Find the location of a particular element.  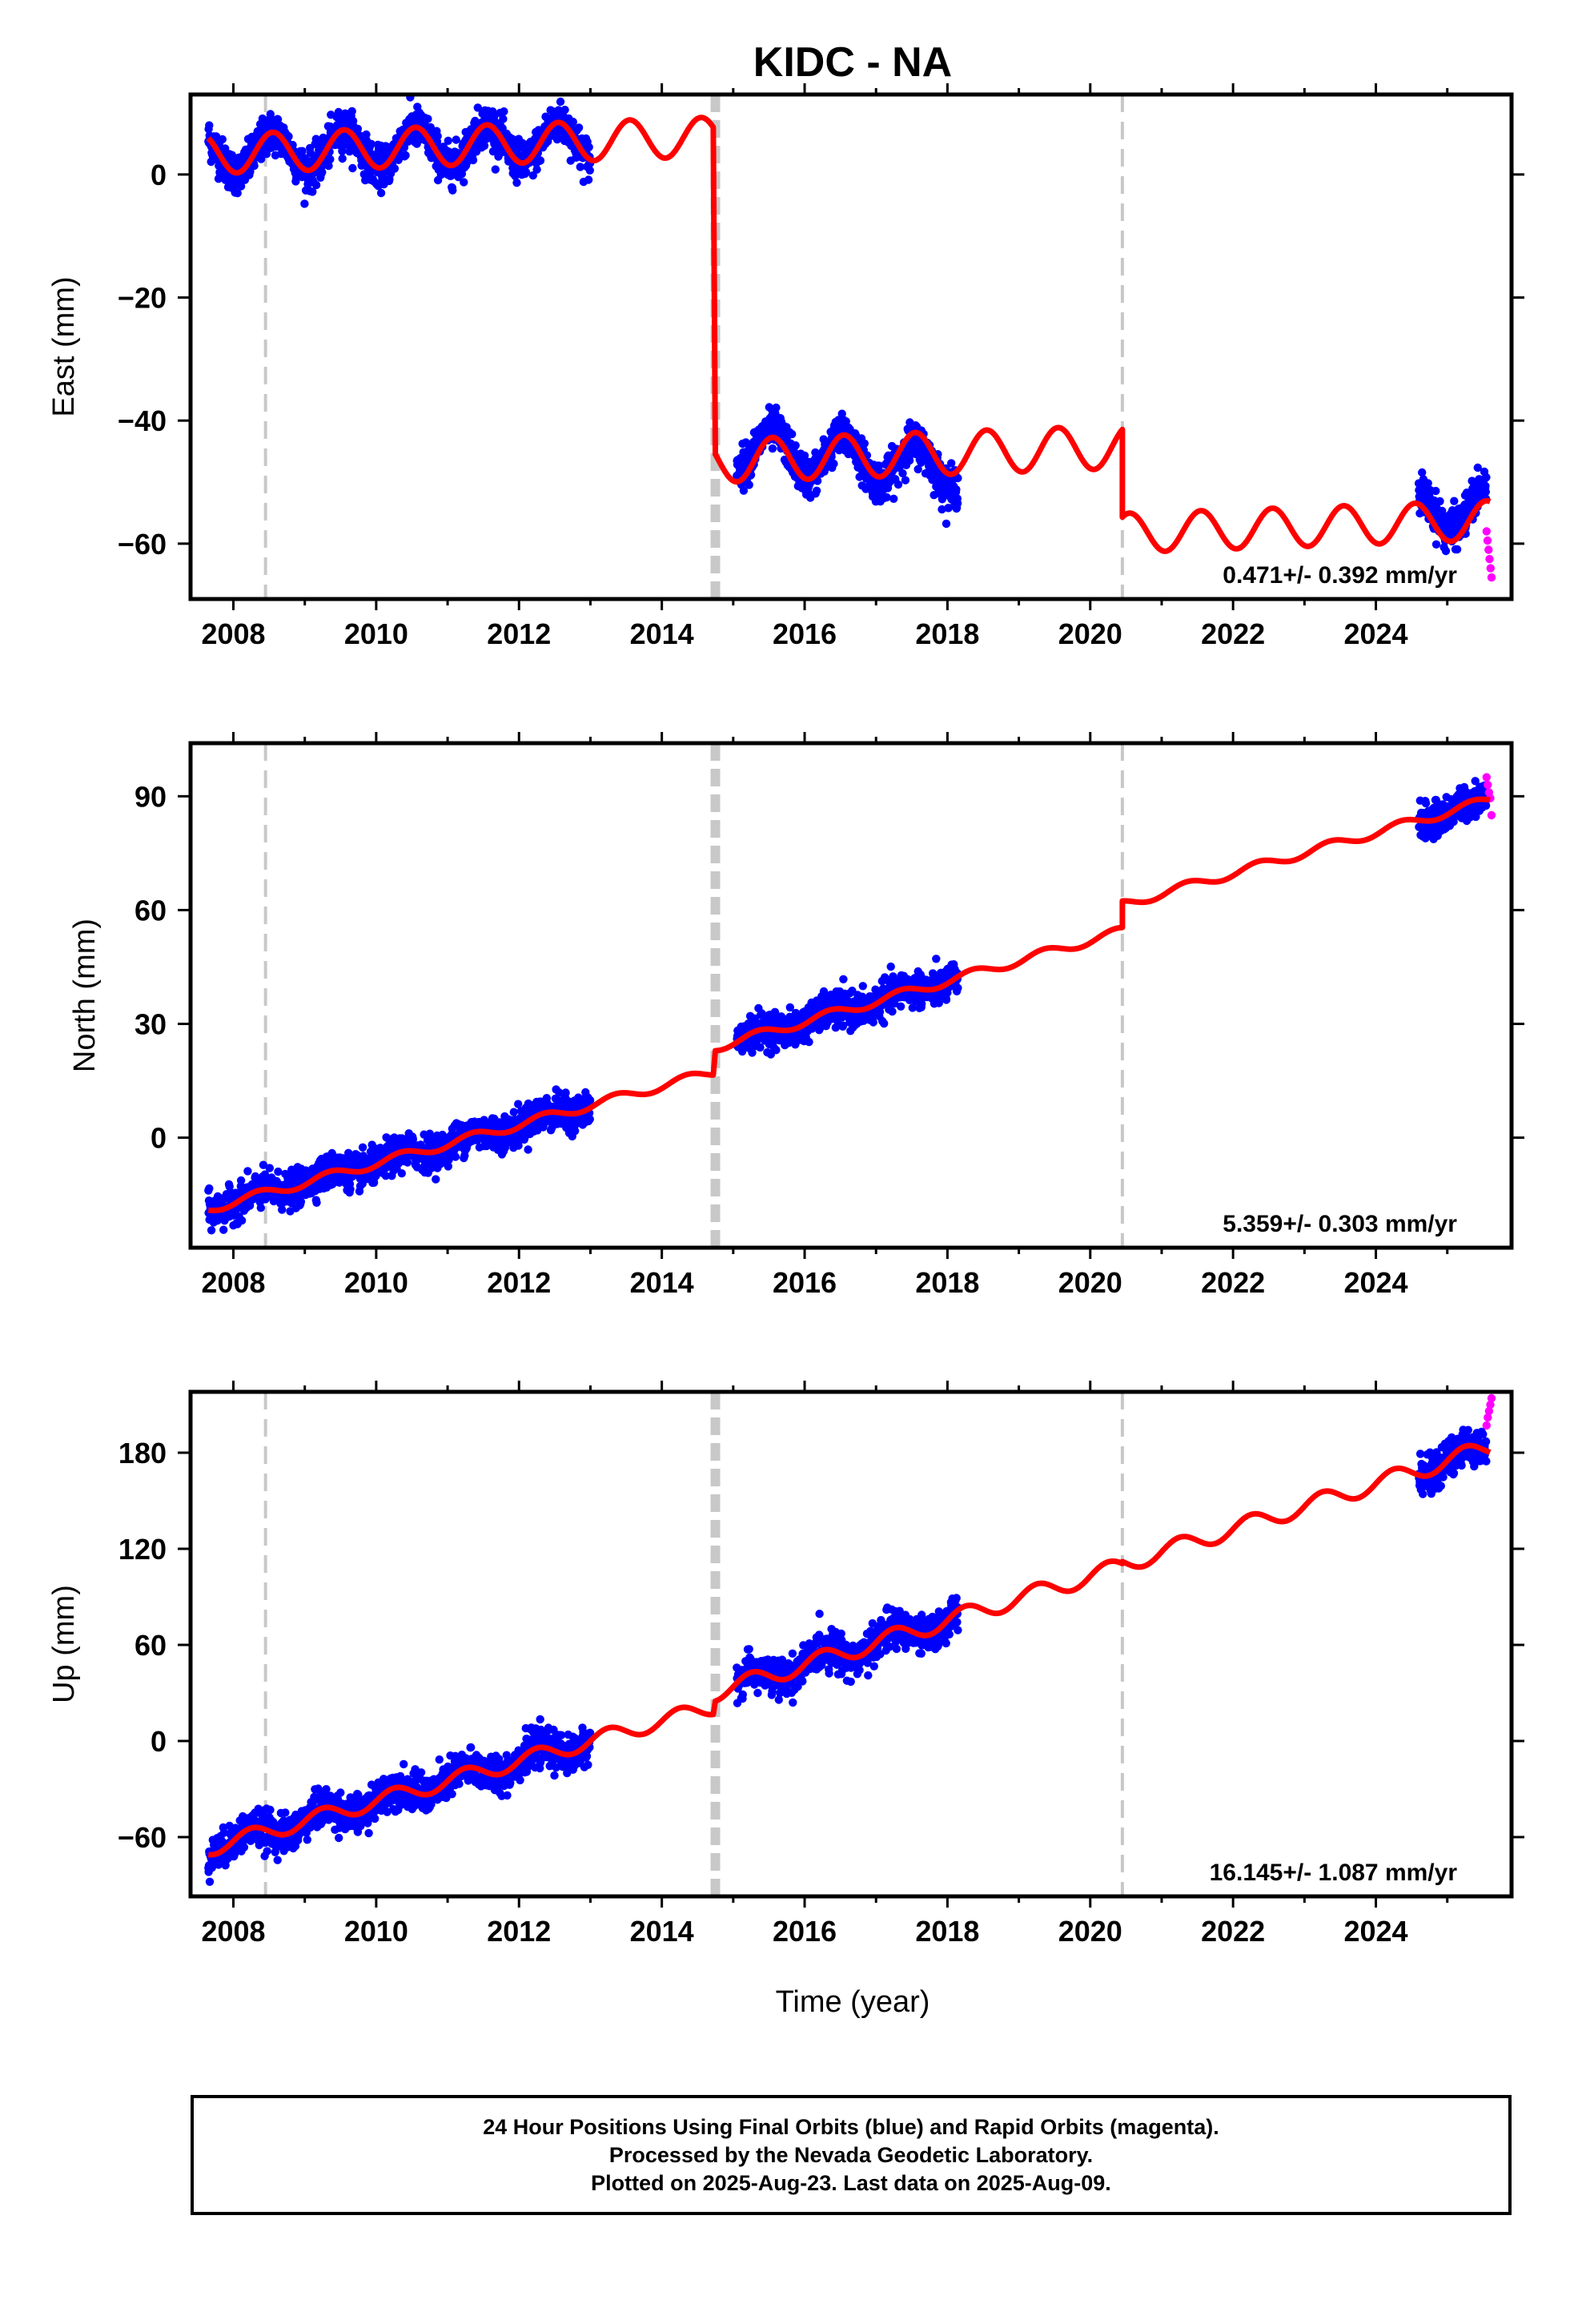

y-tick-label: −20 is located at coordinates (142, 298).